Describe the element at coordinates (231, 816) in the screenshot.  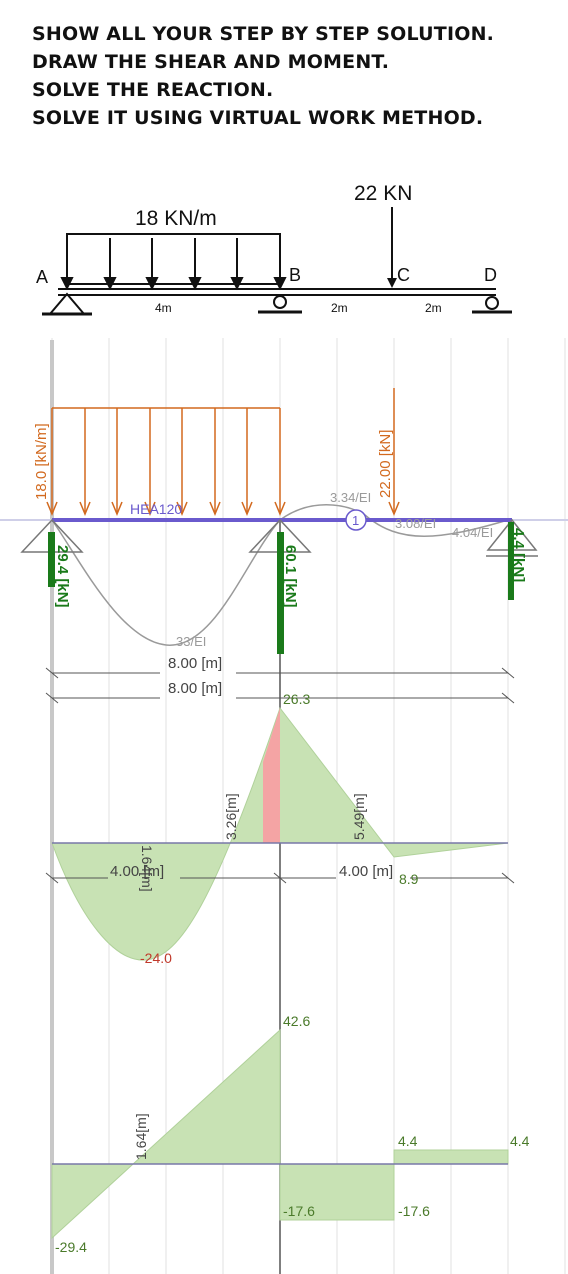
I see `zero-crossing-label: 3.26[m]` at that location.